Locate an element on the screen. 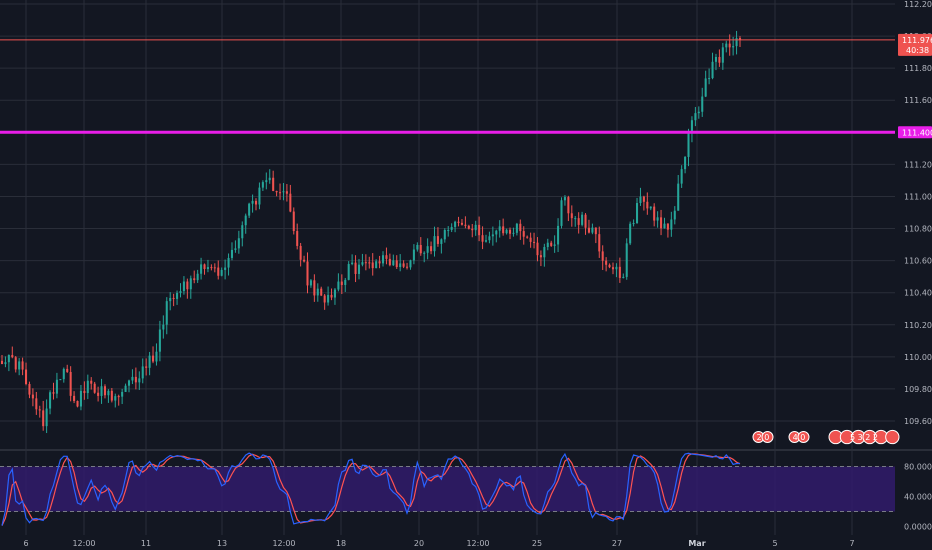 The image size is (932, 550). time-tick-label: 7 is located at coordinates (851, 543).